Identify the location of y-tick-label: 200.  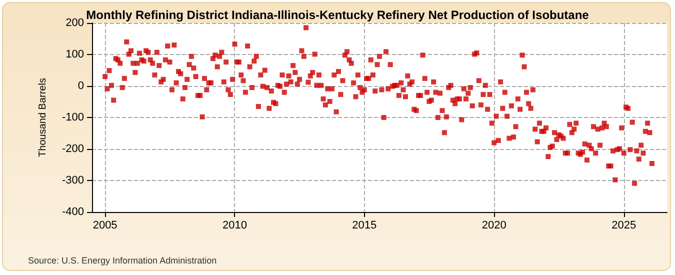
(75, 23).